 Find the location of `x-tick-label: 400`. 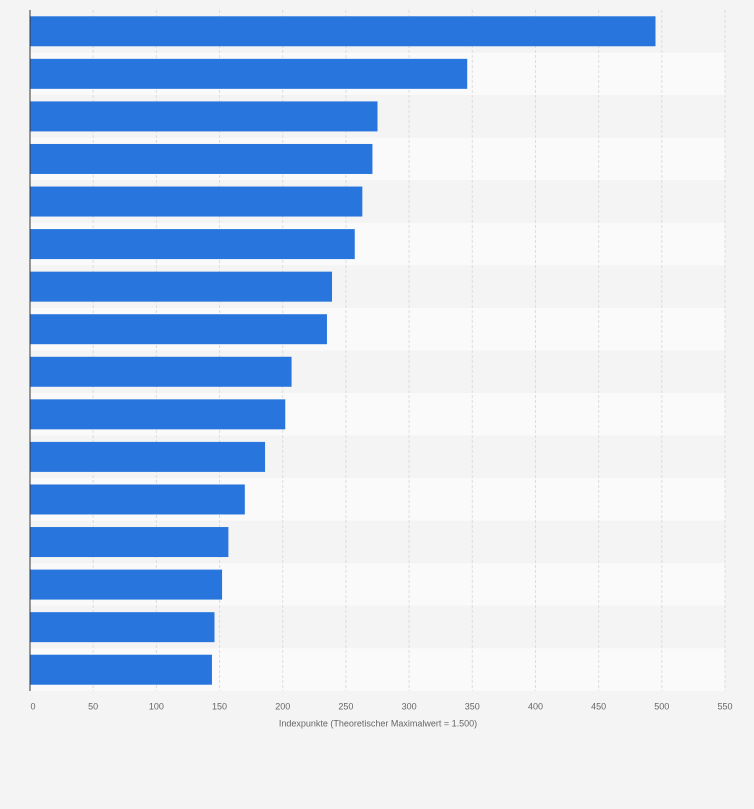

x-tick-label: 400 is located at coordinates (535, 706).